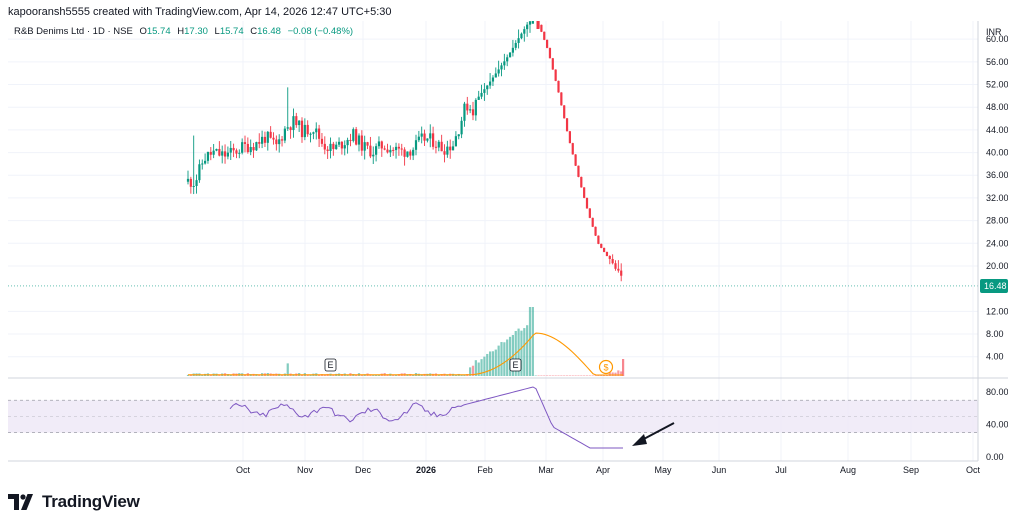 The height and width of the screenshot is (523, 1024). What do you see at coordinates (995, 286) in the screenshot?
I see `last-price-label: 16.48` at bounding box center [995, 286].